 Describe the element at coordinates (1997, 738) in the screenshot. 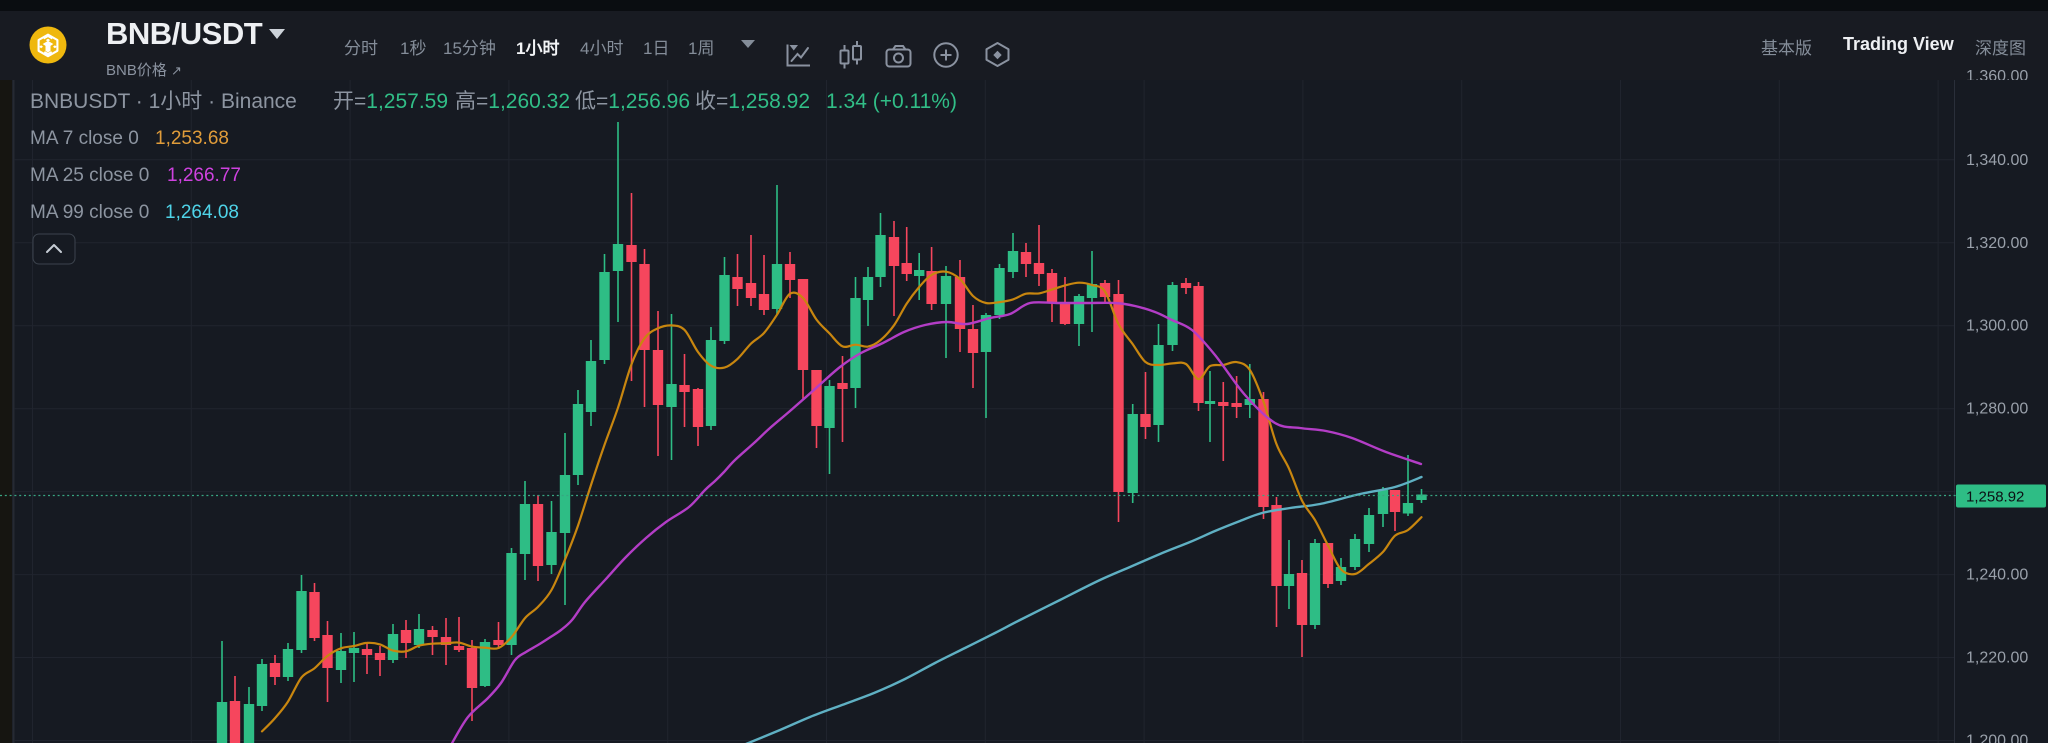

I see `svg-text: 1,200.00` at that location.